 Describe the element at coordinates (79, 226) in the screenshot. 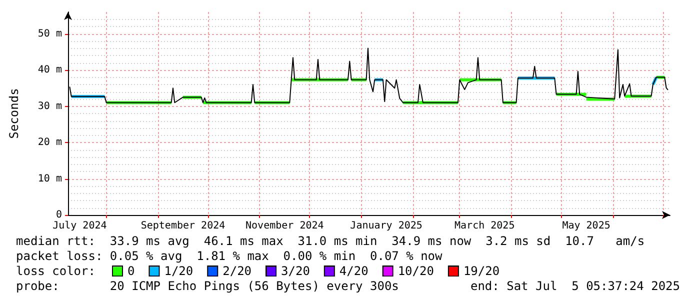

I see `x-tick-label: July 2024` at that location.